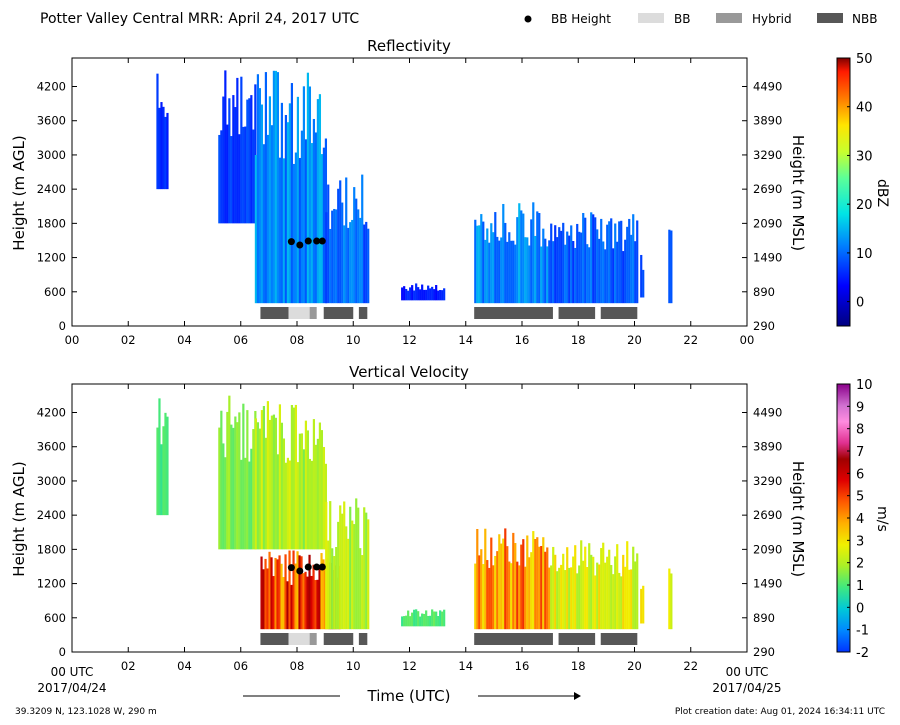 This screenshot has height=725, width=900. What do you see at coordinates (860, 497) in the screenshot?
I see `colorbar-tick-label: 5` at bounding box center [860, 497].